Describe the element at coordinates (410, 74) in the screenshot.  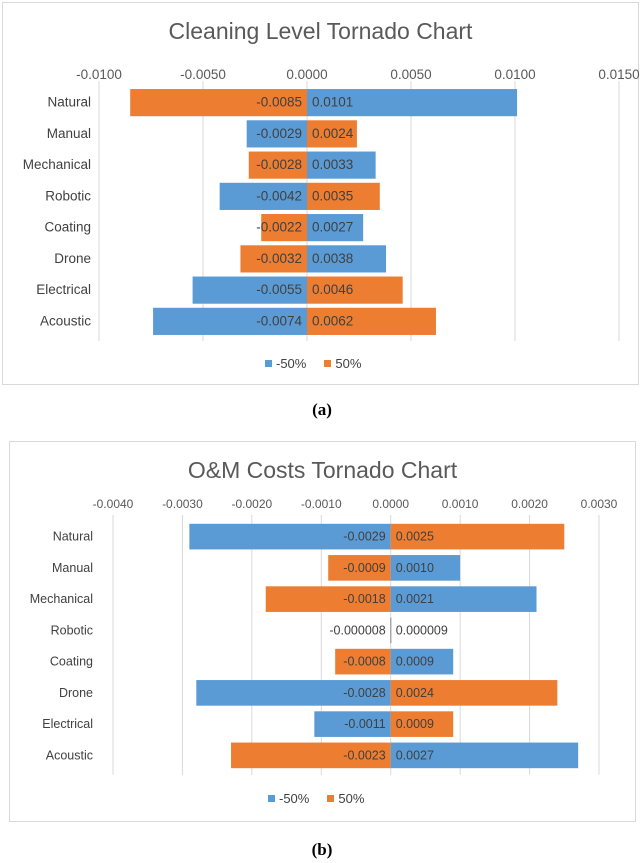
I see `x-tick-label: 0.0050` at that location.